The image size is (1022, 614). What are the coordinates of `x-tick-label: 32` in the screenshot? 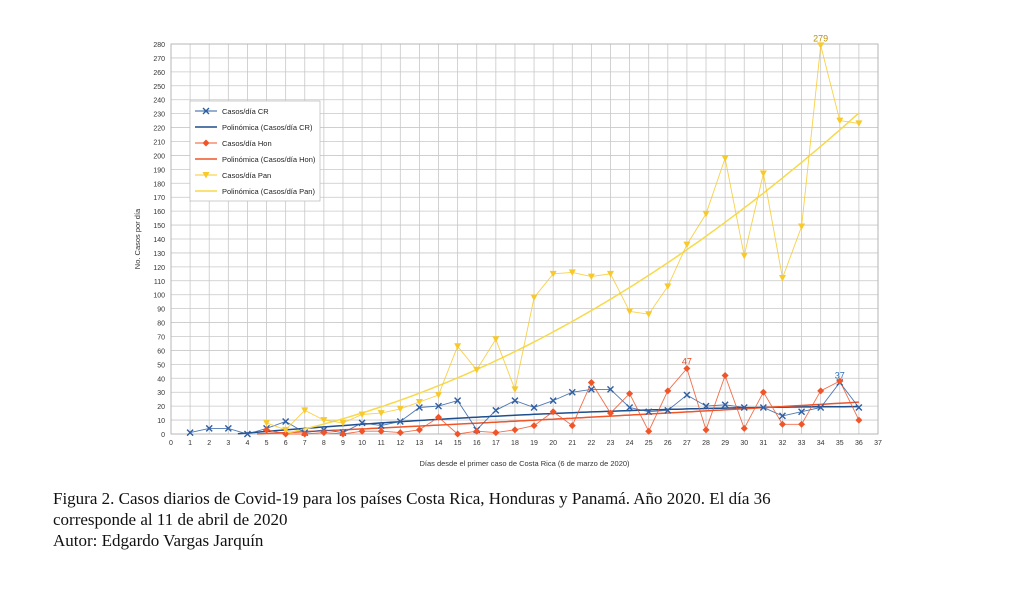 It's located at (783, 443).